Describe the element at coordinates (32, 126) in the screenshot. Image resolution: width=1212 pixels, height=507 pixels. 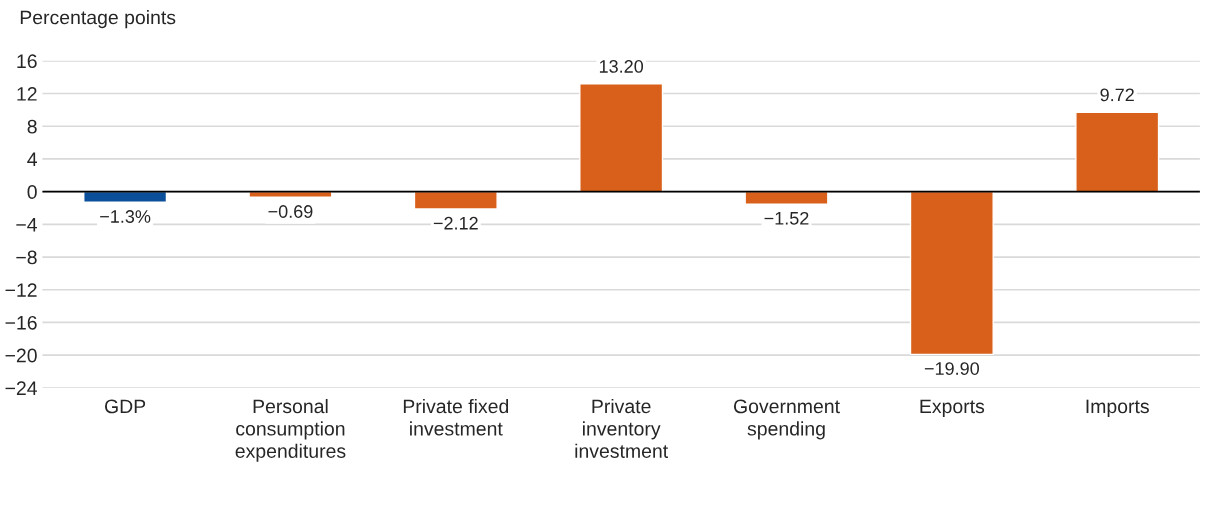
I see `y-tick-label: 8` at that location.